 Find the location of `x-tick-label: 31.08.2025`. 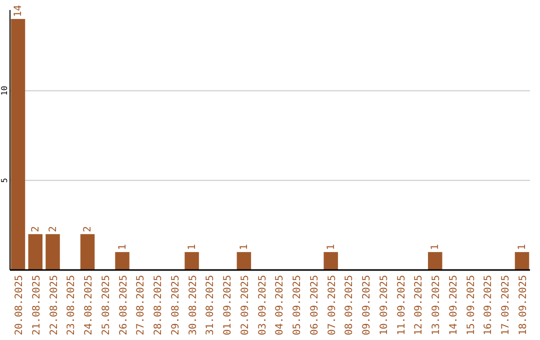

x-tick-label: 31.08.2025 is located at coordinates (210, 305).